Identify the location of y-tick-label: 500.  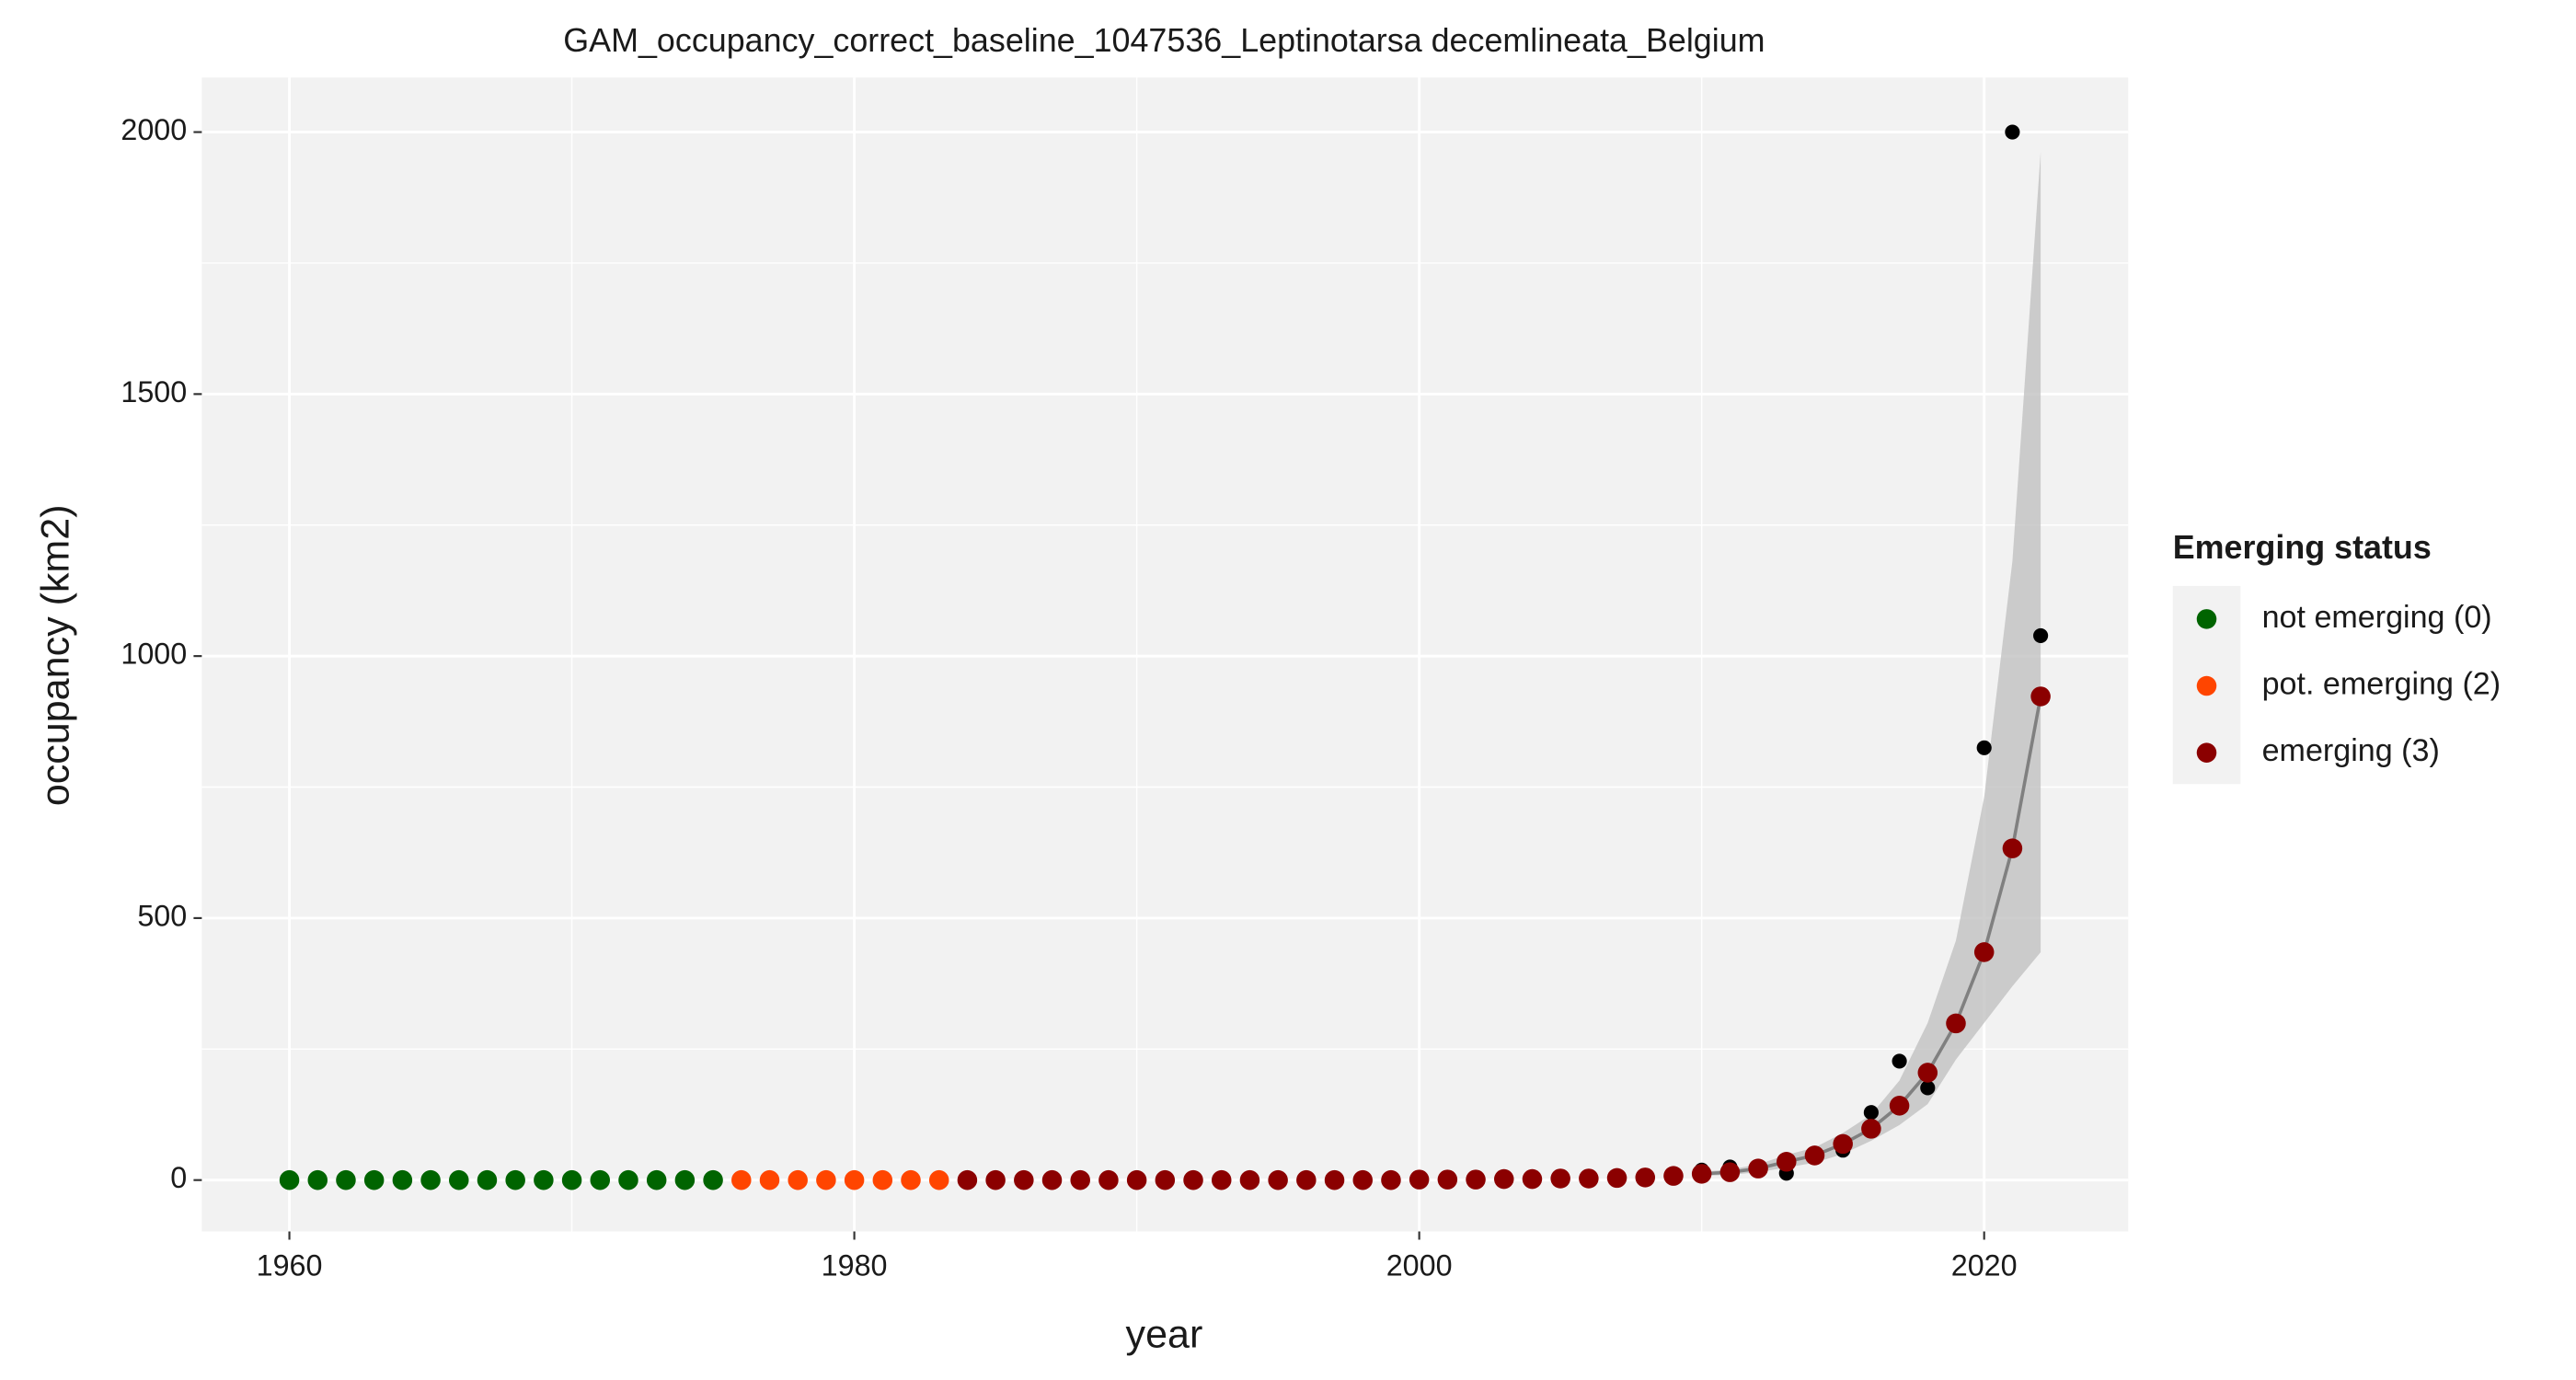
(162, 915).